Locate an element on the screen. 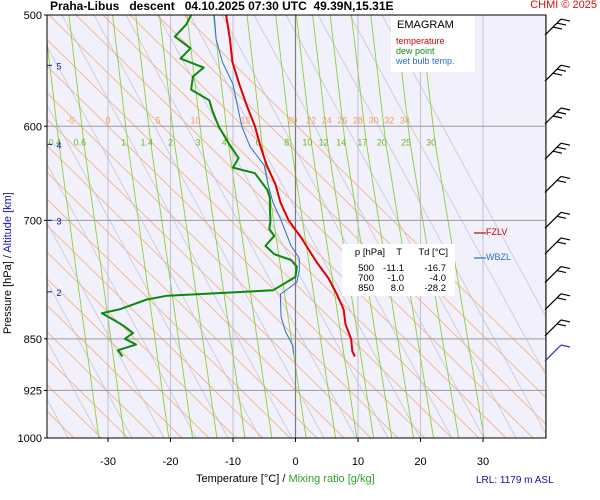  table-cell: -1.0 is located at coordinates (395, 278).